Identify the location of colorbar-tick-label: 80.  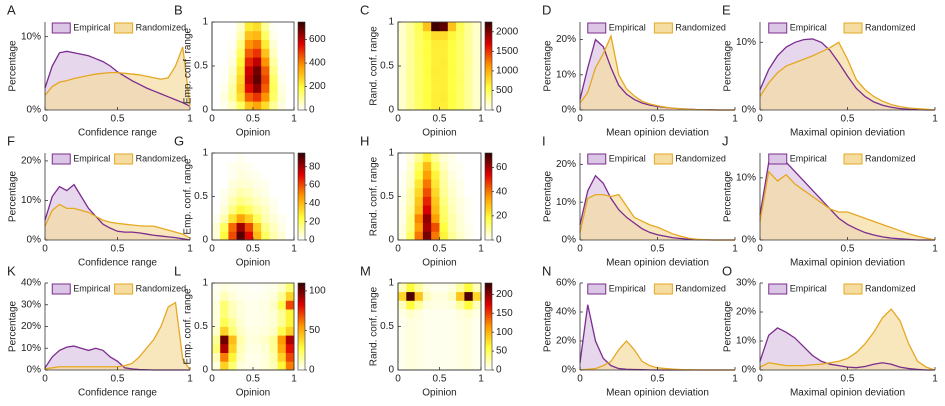
(315, 166).